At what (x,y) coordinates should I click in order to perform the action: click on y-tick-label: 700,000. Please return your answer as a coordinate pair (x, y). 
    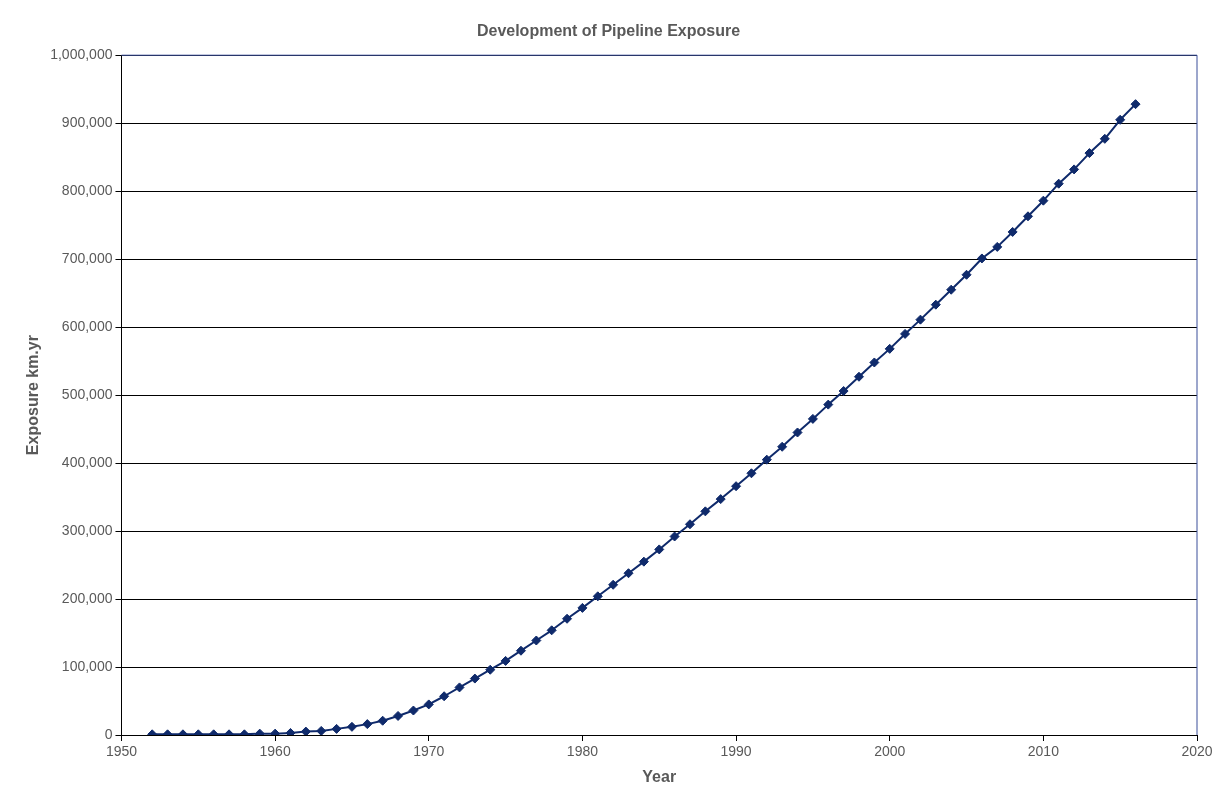
    Looking at the image, I should click on (87, 258).